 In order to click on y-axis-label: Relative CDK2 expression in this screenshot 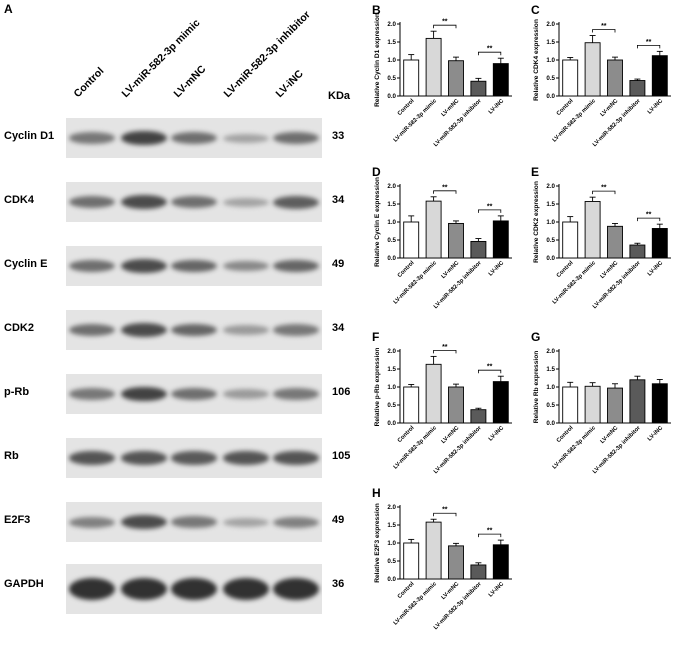, I will do `click(536, 222)`.